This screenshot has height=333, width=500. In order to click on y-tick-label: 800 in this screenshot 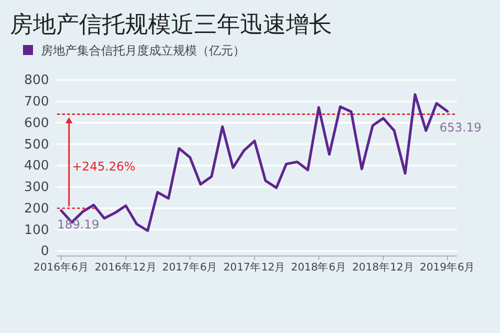, I will do `click(36, 80)`.